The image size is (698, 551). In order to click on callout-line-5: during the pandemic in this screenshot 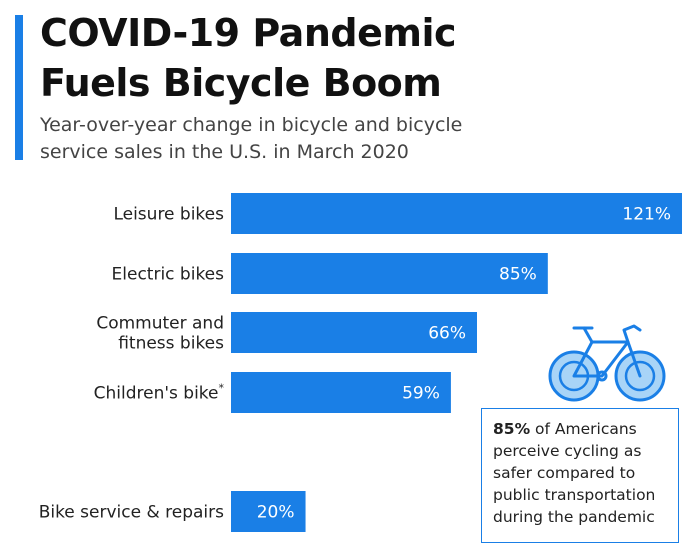, I will do `click(574, 517)`.